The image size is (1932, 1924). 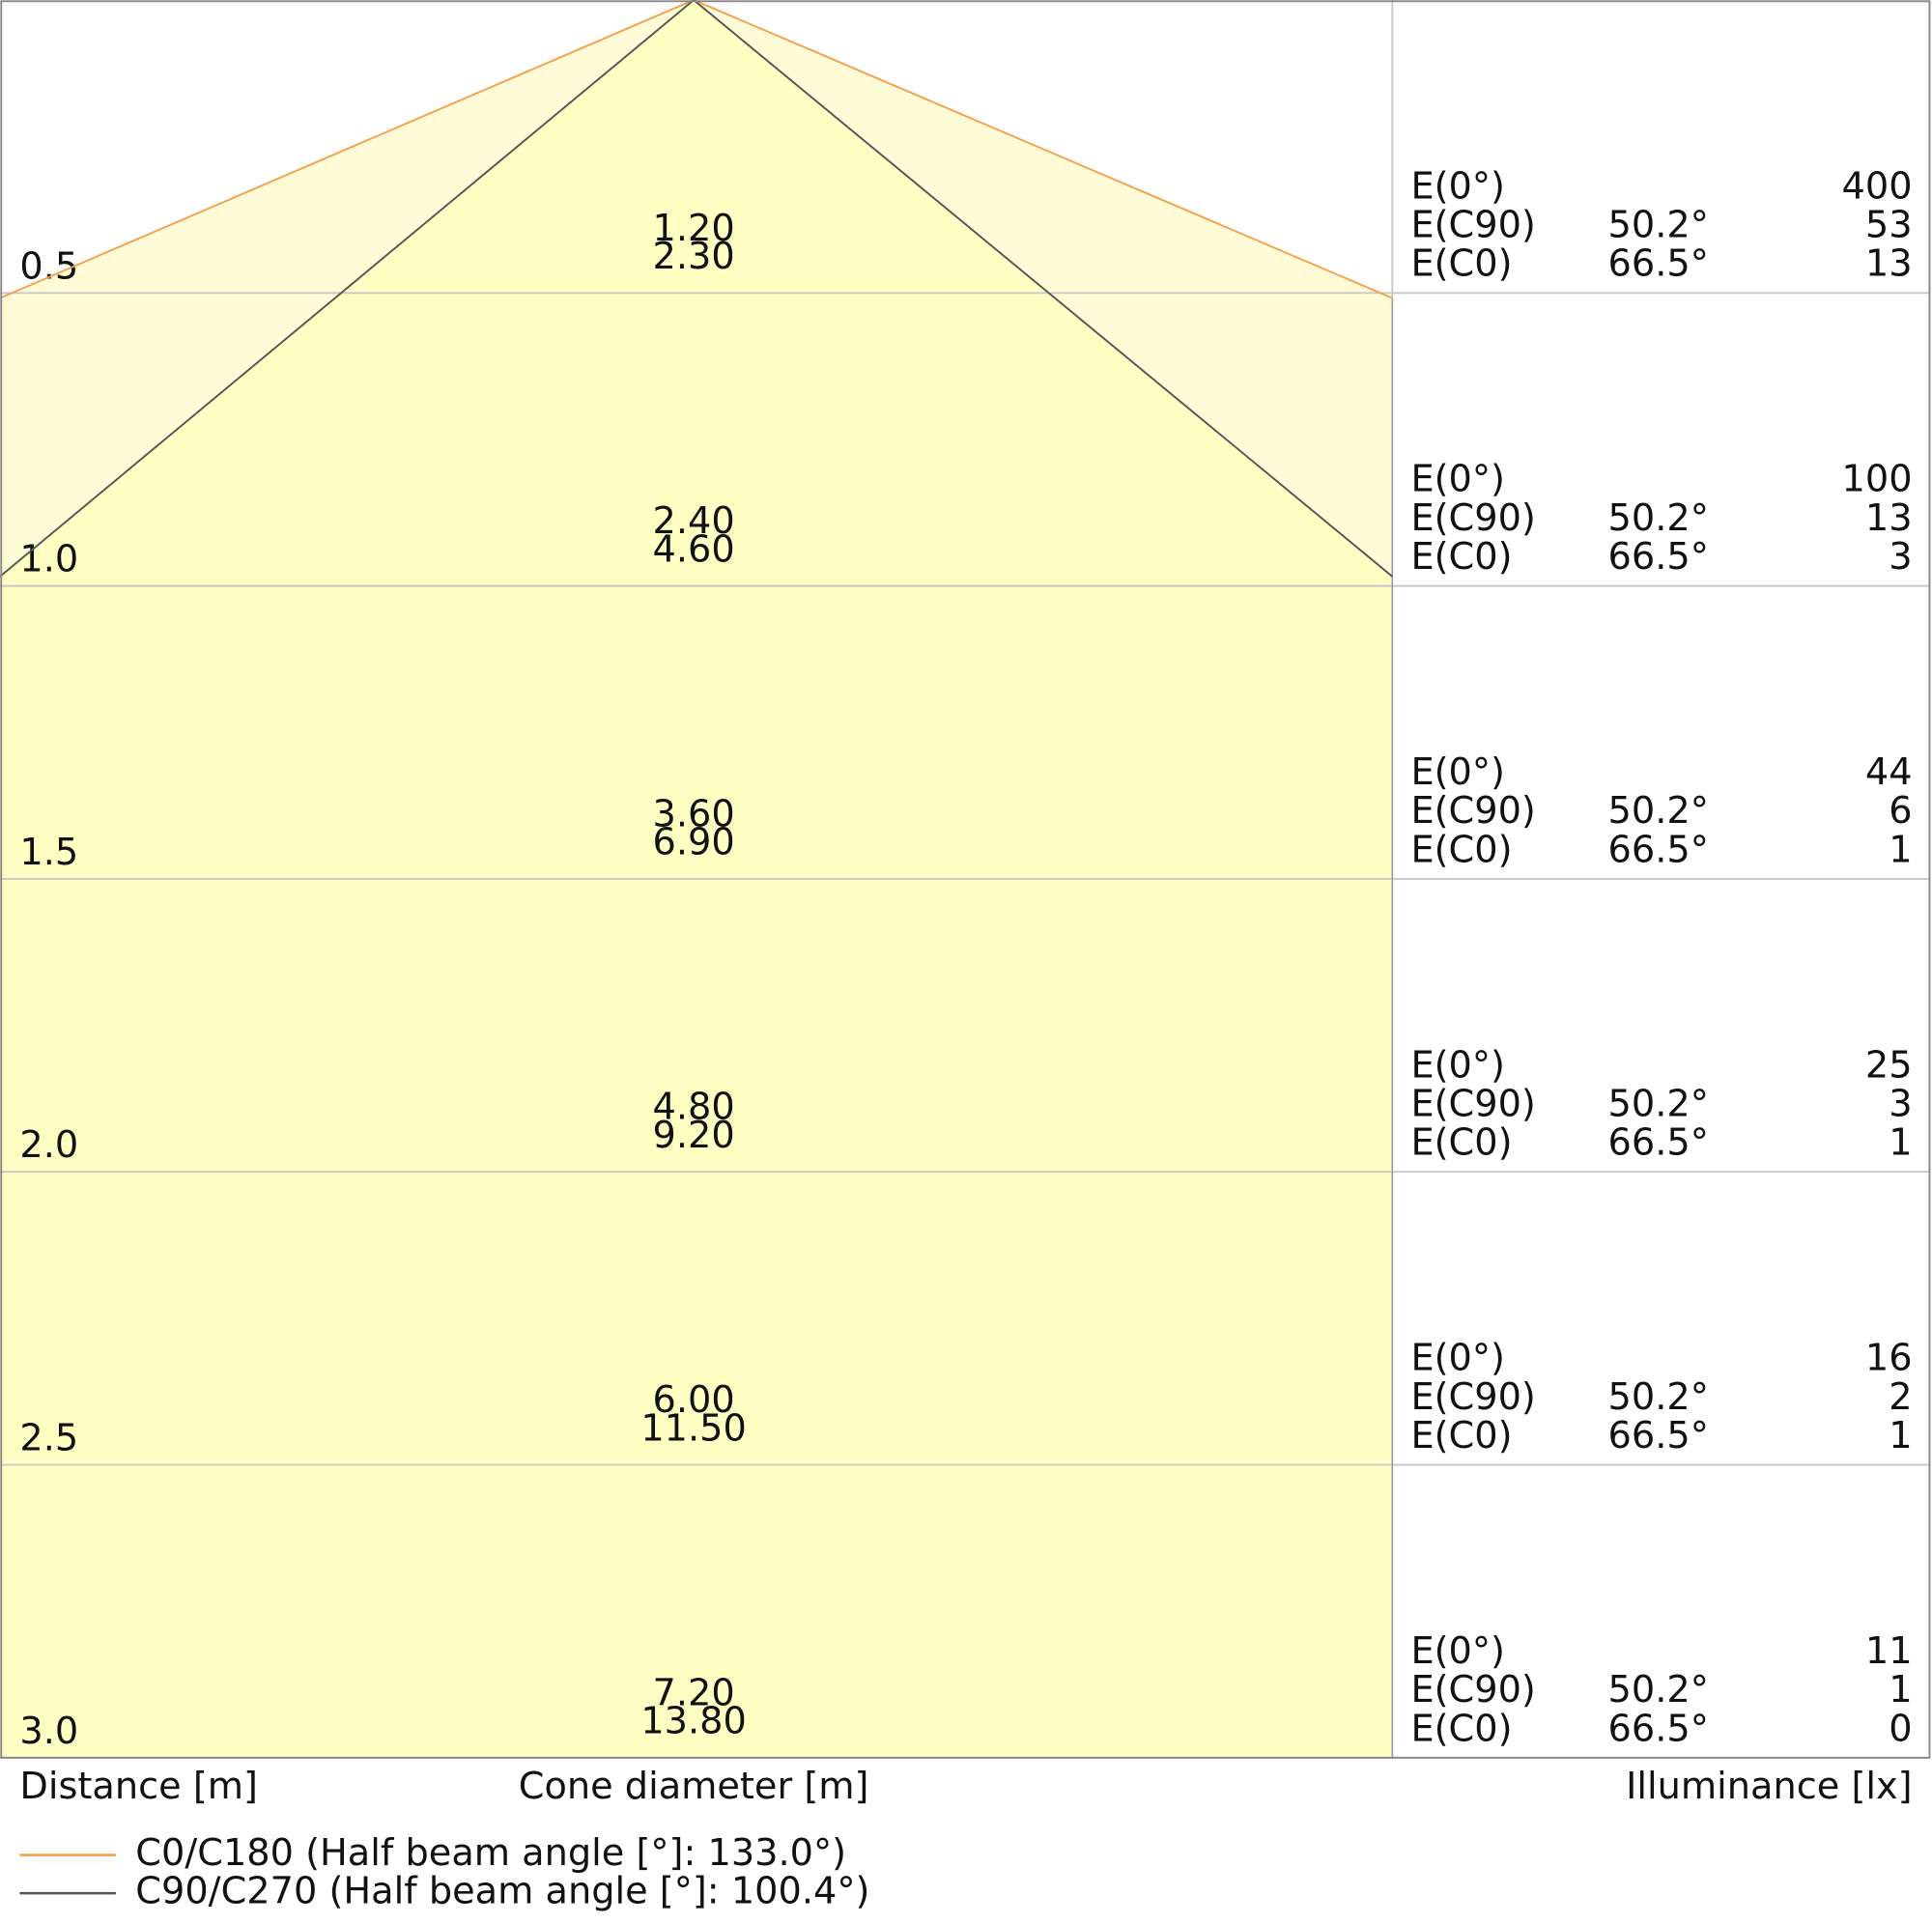 I want to click on distance-label: 2.5, so click(x=48, y=1438).